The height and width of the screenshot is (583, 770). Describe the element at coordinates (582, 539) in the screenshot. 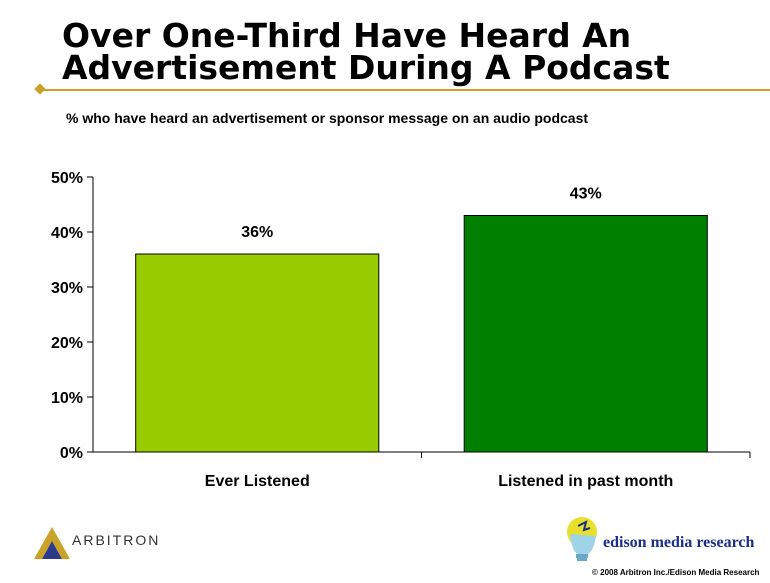

I see `lightbulb-icon` at that location.